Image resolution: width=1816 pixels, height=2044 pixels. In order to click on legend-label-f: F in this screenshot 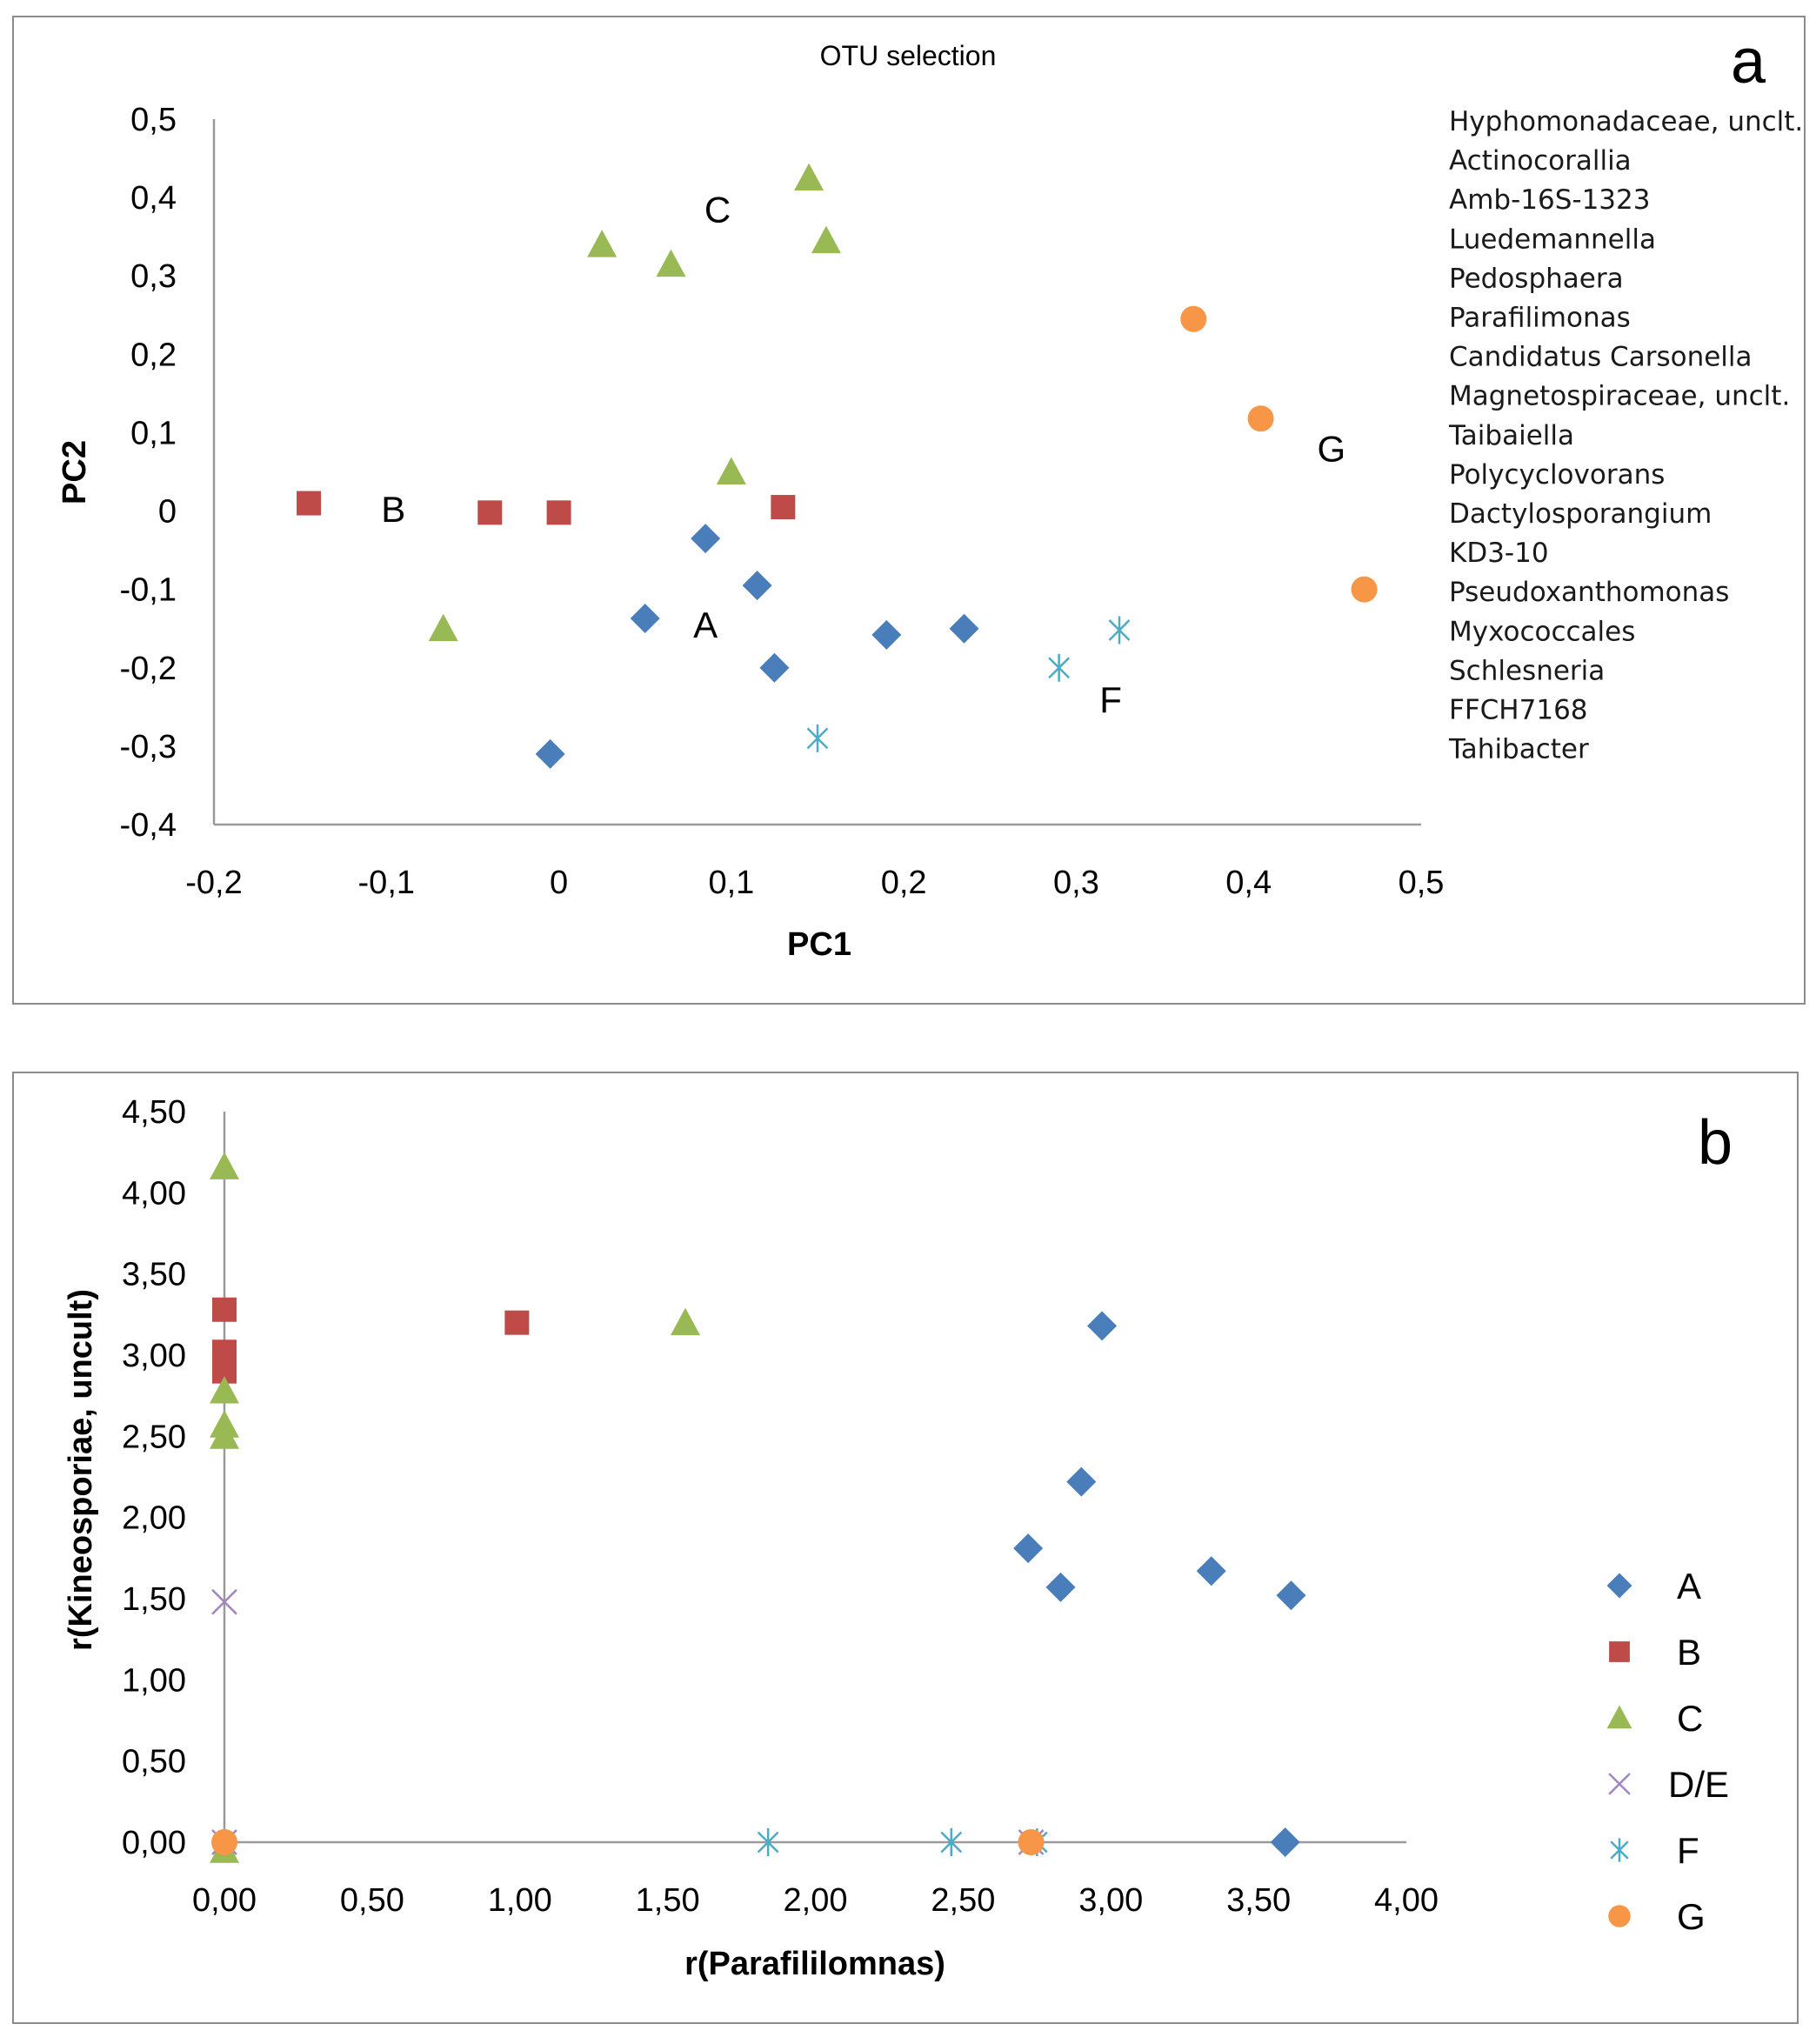, I will do `click(1688, 1850)`.